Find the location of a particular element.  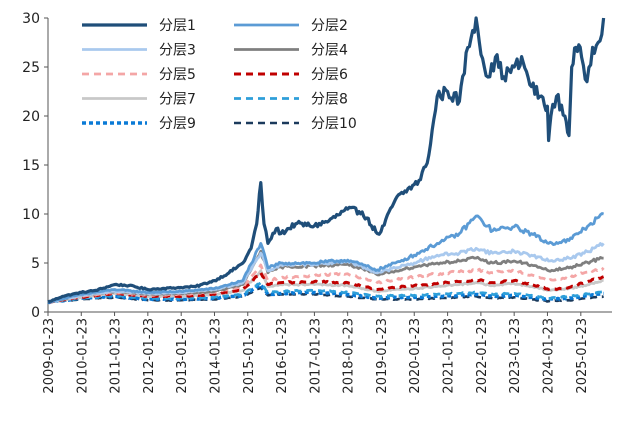

x-tick-label: 2017-01-23 is located at coordinates (315, 356).